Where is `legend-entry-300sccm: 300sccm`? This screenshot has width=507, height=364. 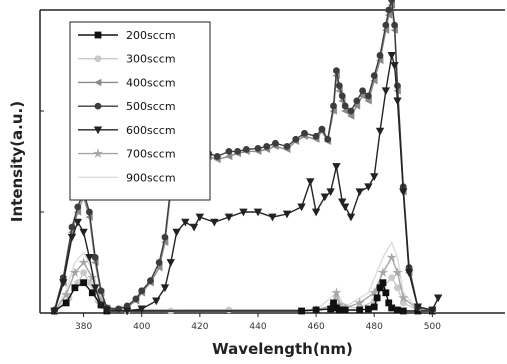 legend-entry-300sccm: 300sccm is located at coordinates (127, 59).